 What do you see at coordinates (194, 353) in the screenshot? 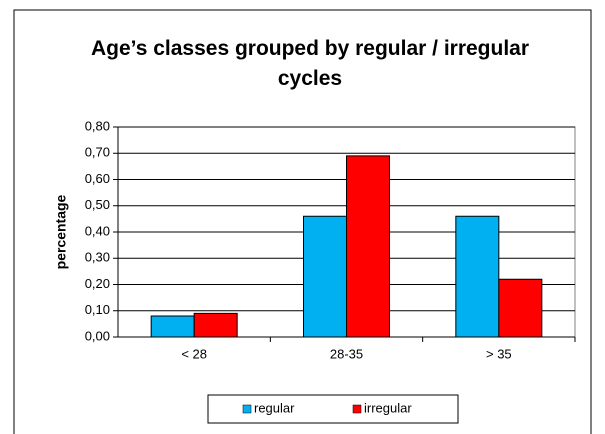
I see `x-tick-label: < 28` at bounding box center [194, 353].